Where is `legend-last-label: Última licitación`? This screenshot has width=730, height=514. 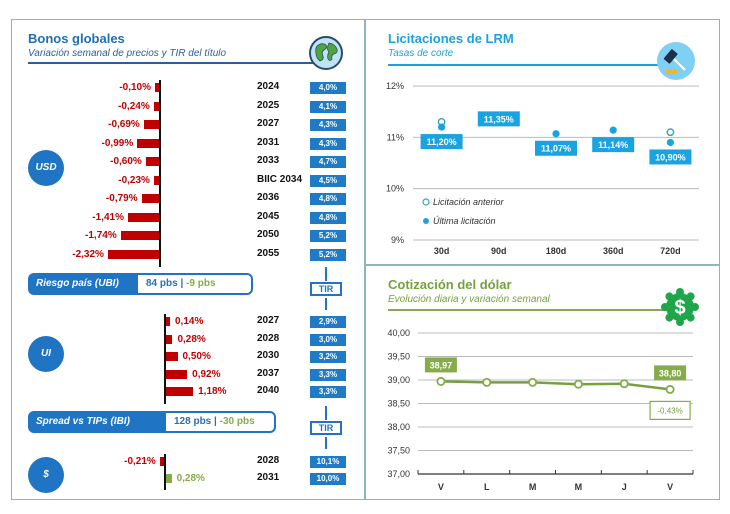
legend-last-label: Última licitación is located at coordinates (464, 221).